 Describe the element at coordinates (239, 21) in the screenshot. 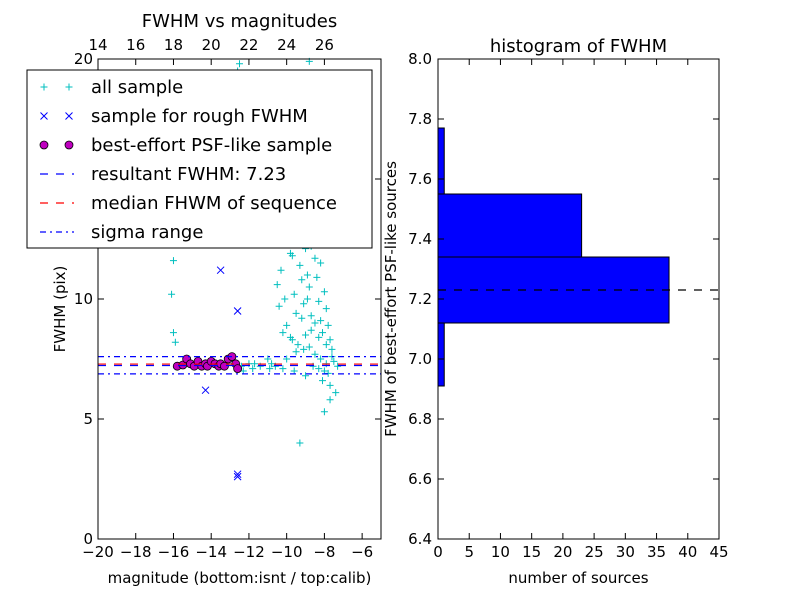

I see `left-chart-title: FWHM vs magnitudes` at that location.